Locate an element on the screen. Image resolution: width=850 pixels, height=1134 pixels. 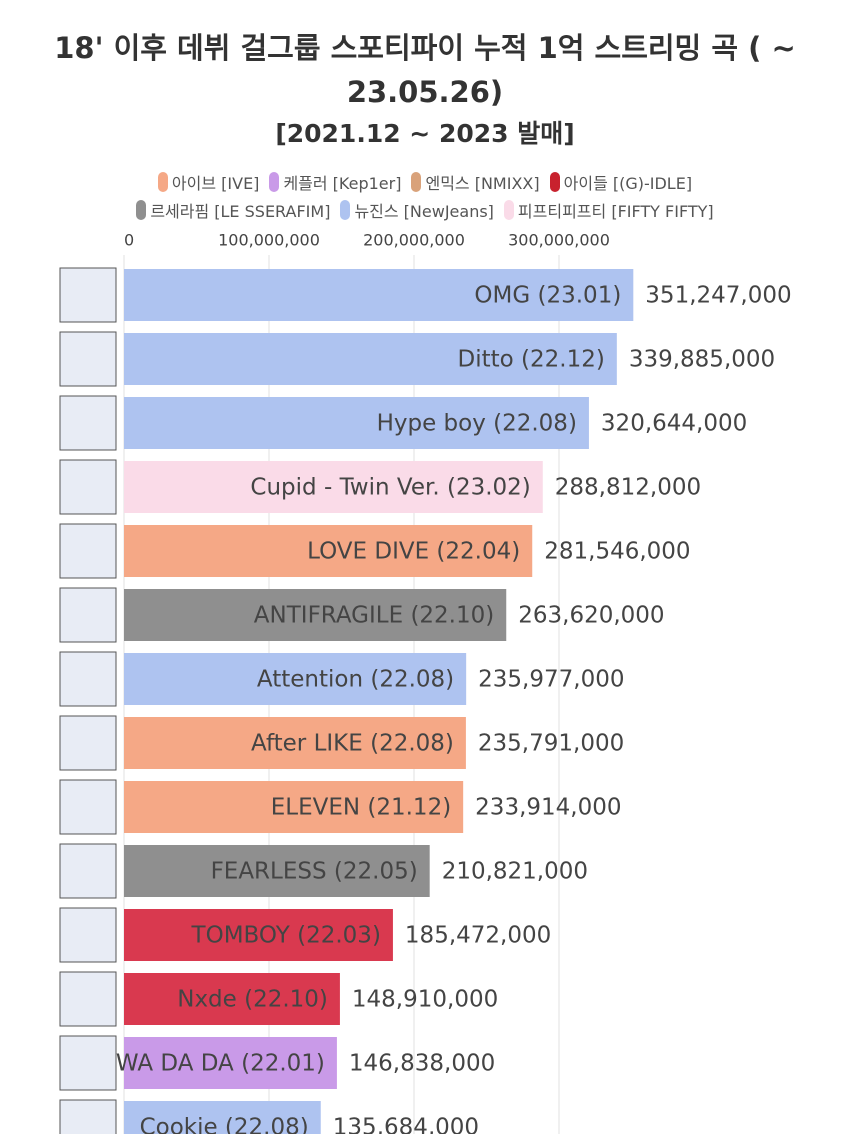
value-label: 263,620,000 is located at coordinates (591, 616).